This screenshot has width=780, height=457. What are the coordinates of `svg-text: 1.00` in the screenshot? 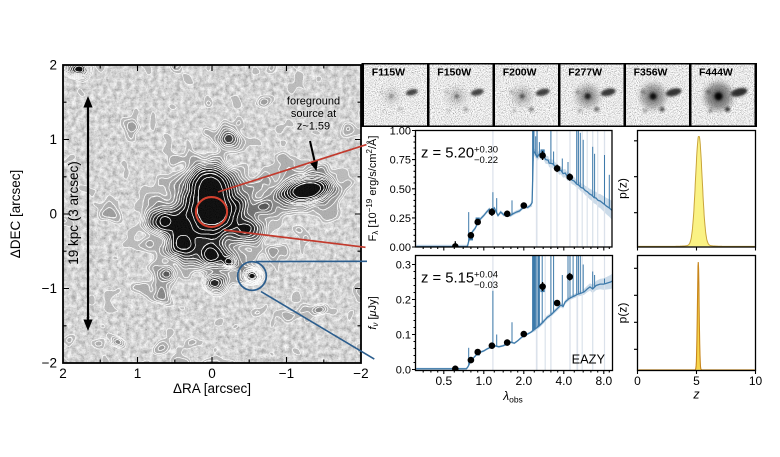 It's located at (400, 132).